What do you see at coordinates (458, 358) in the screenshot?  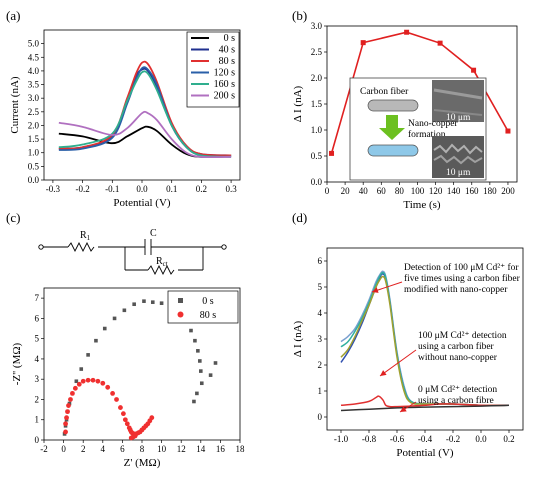 I see `annotation-text: without nano-copper` at bounding box center [458, 358].